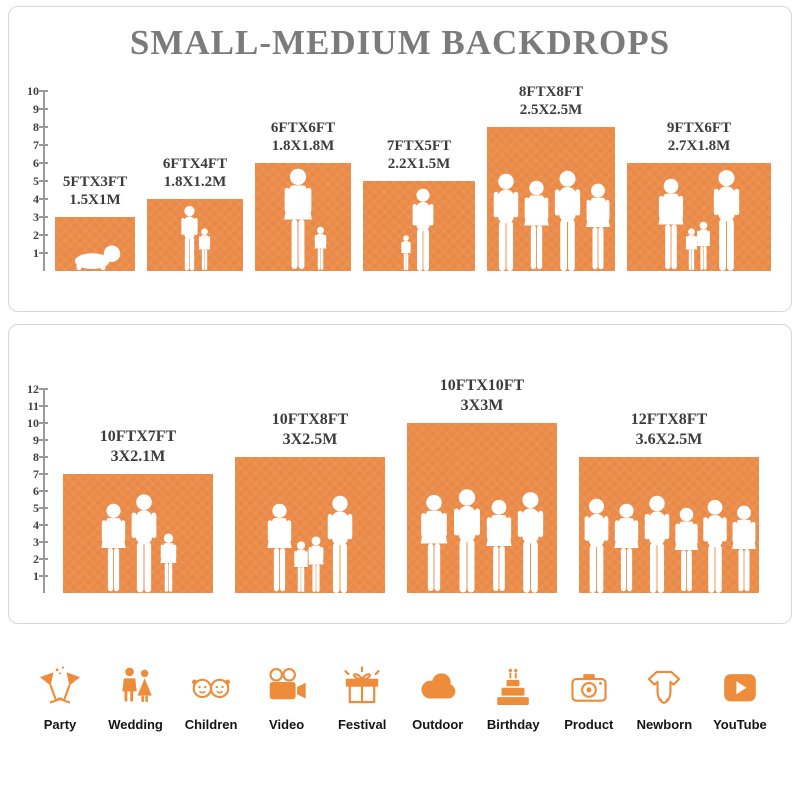 This screenshot has height=800, width=800. What do you see at coordinates (211, 684) in the screenshot?
I see `children-icon` at bounding box center [211, 684].